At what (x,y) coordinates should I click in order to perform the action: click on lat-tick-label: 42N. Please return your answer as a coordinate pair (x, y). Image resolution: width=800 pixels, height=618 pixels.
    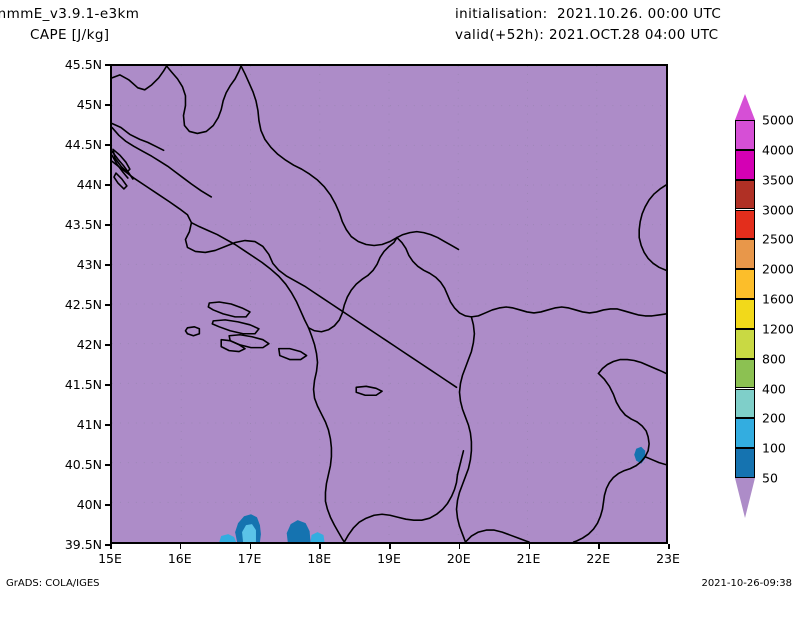
    Looking at the image, I should click on (89, 344).